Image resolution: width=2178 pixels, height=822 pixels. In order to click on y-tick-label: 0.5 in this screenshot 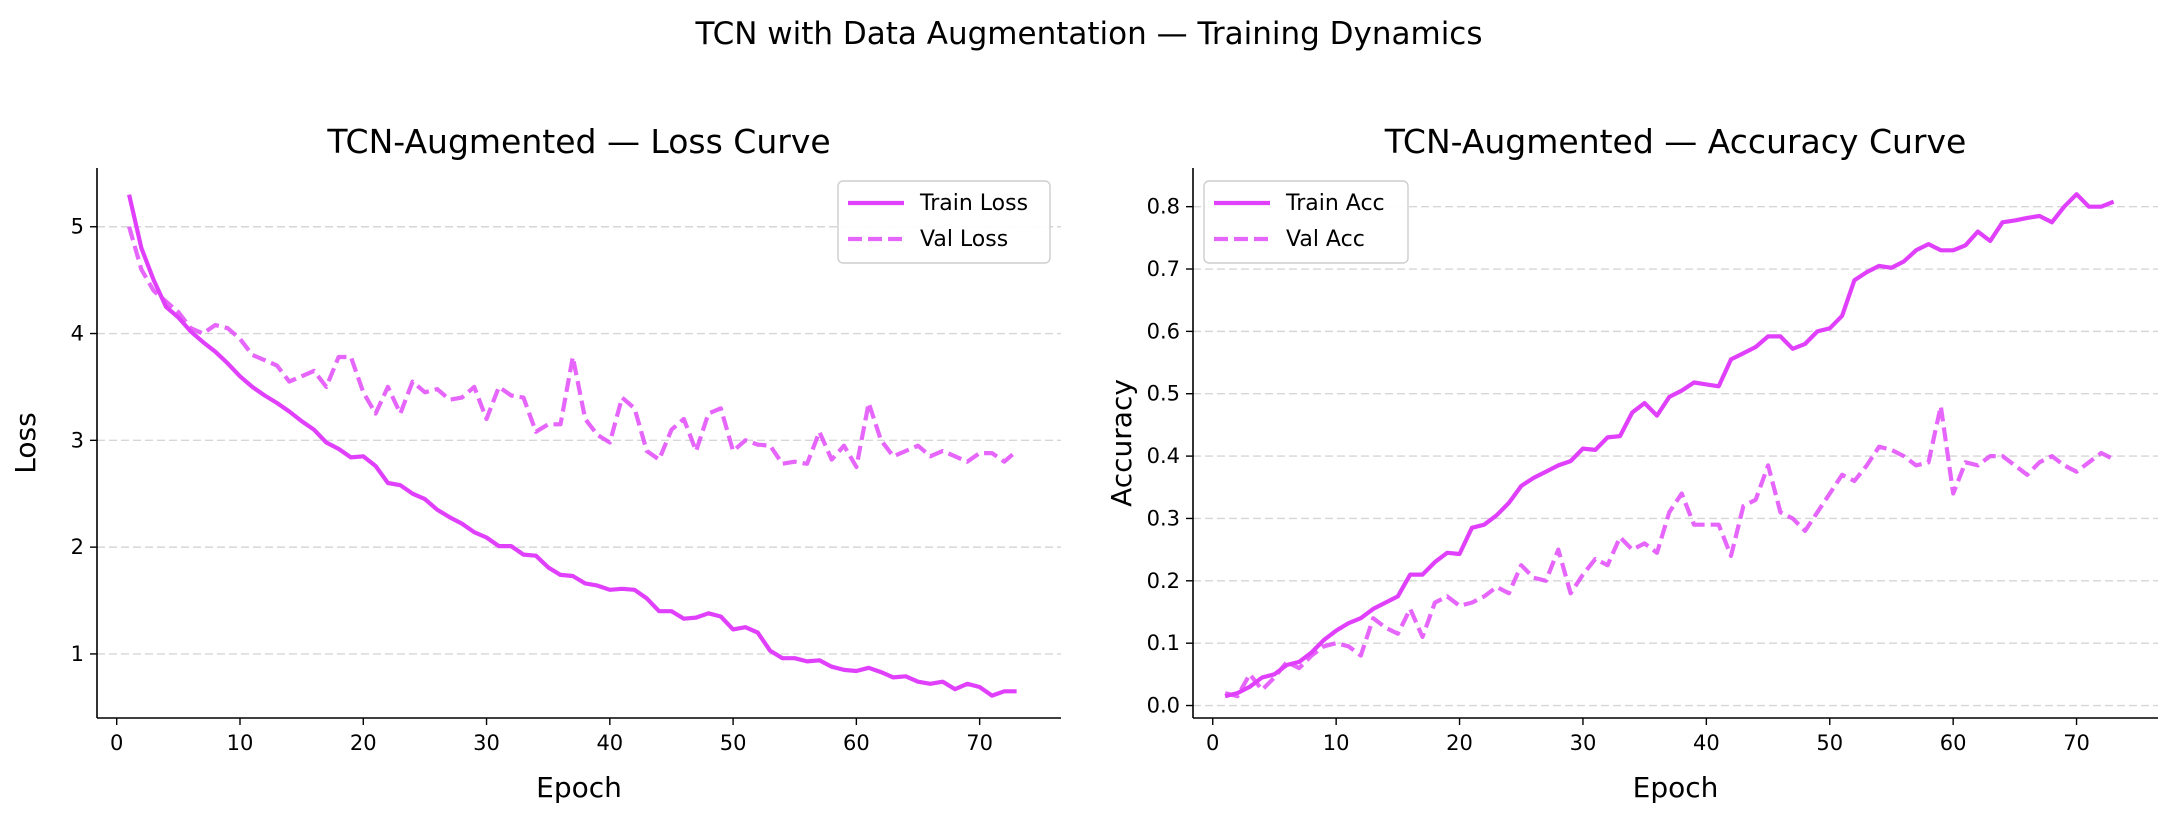, I will do `click(1163, 394)`.